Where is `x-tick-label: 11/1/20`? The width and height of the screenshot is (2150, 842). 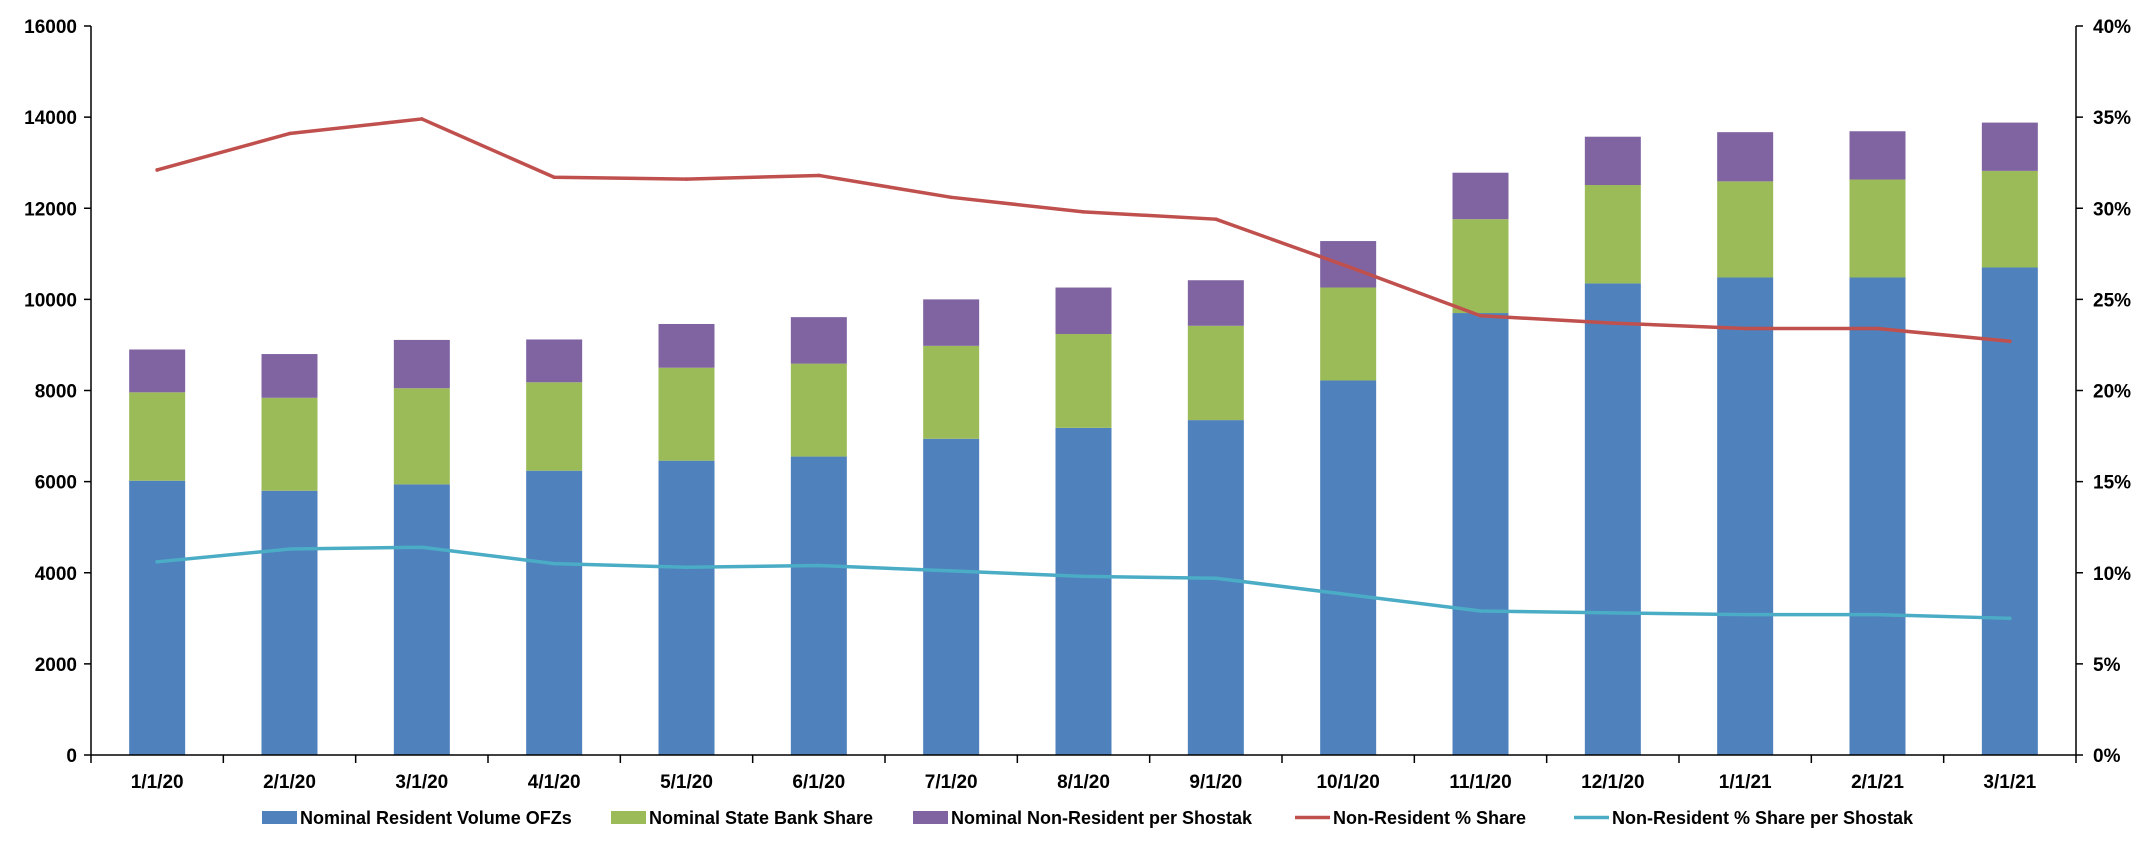
x-tick-label: 11/1/20 is located at coordinates (1480, 782).